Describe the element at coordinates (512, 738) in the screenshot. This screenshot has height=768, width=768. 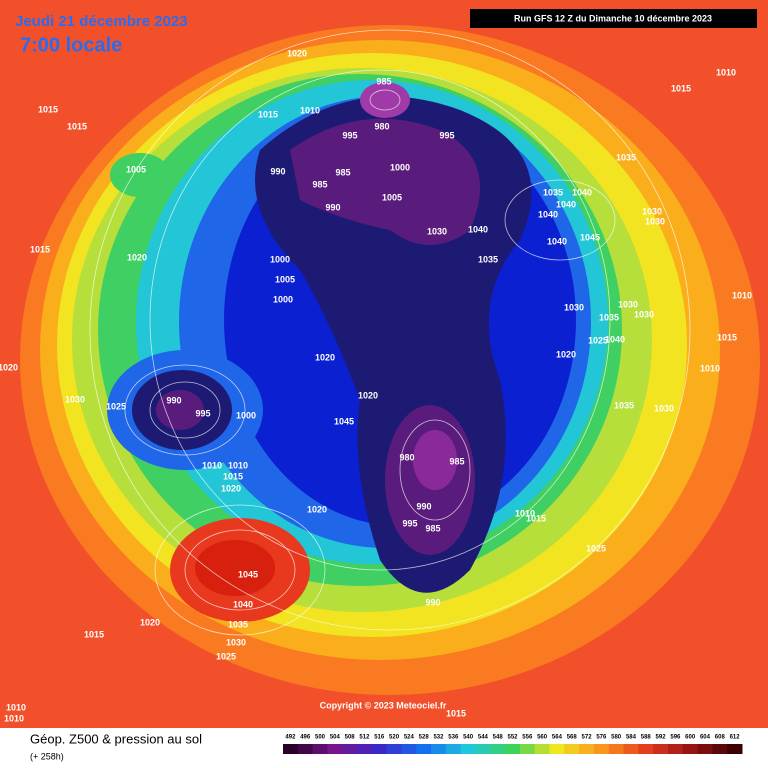
I see `scale-label: 552` at that location.